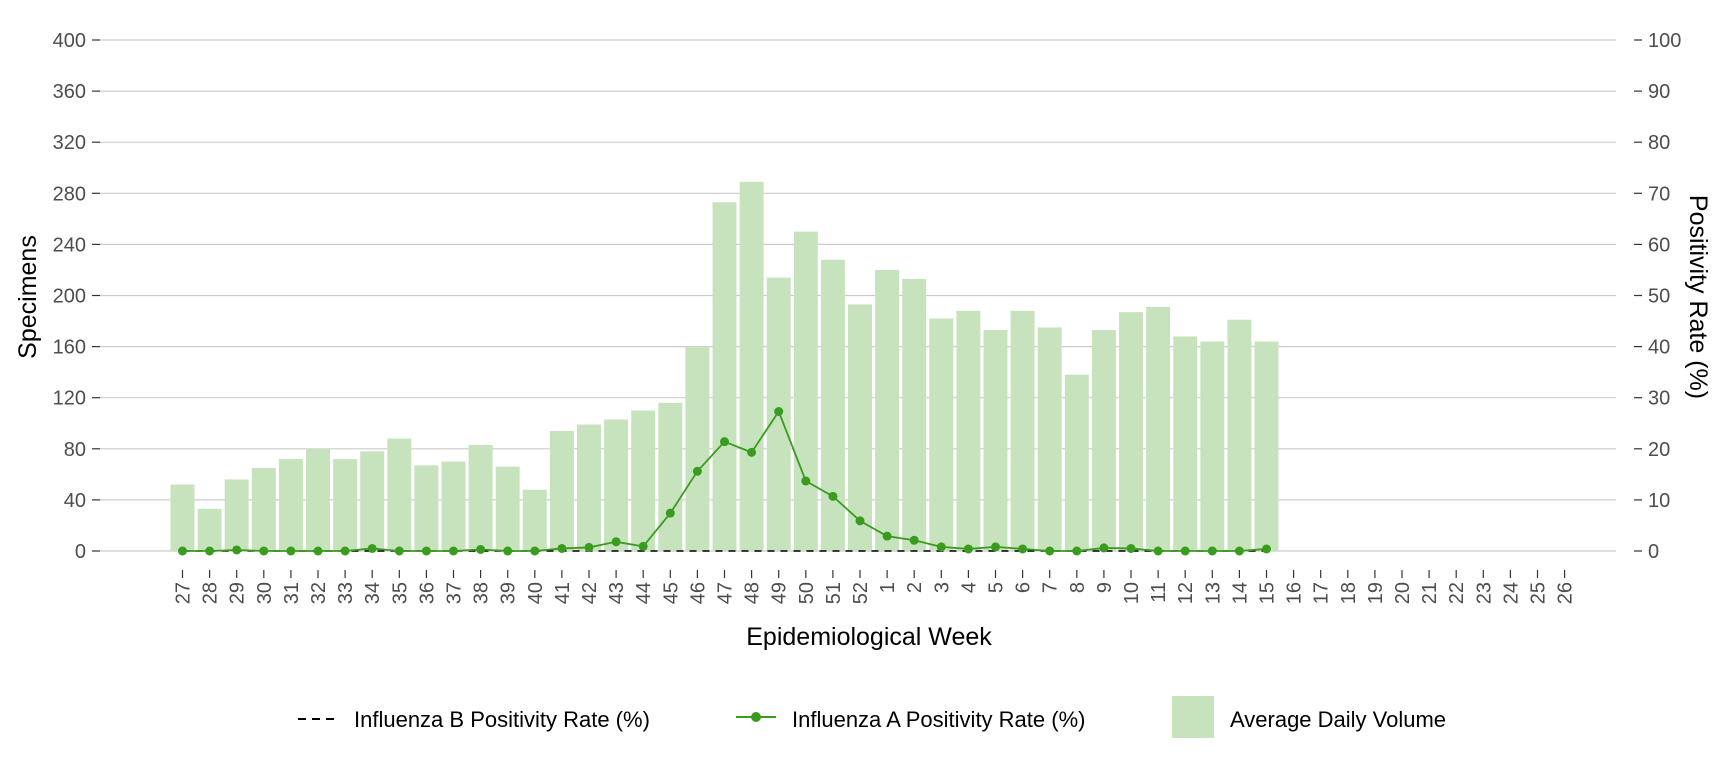 The image size is (1728, 768). Describe the element at coordinates (1566, 593) in the screenshot. I see `x-tick-label: 26` at that location.